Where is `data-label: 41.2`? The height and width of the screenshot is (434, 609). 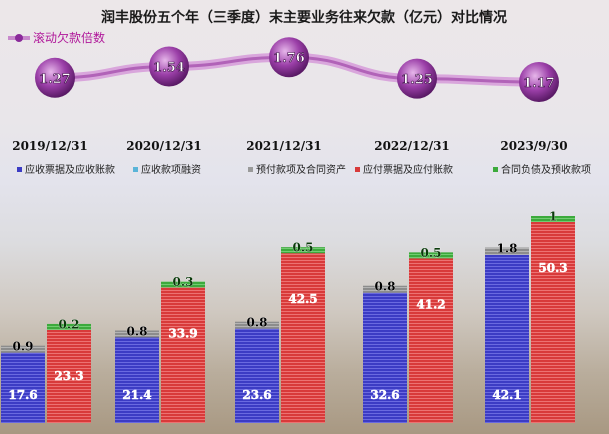 data-label: 41.2 is located at coordinates (430, 304).